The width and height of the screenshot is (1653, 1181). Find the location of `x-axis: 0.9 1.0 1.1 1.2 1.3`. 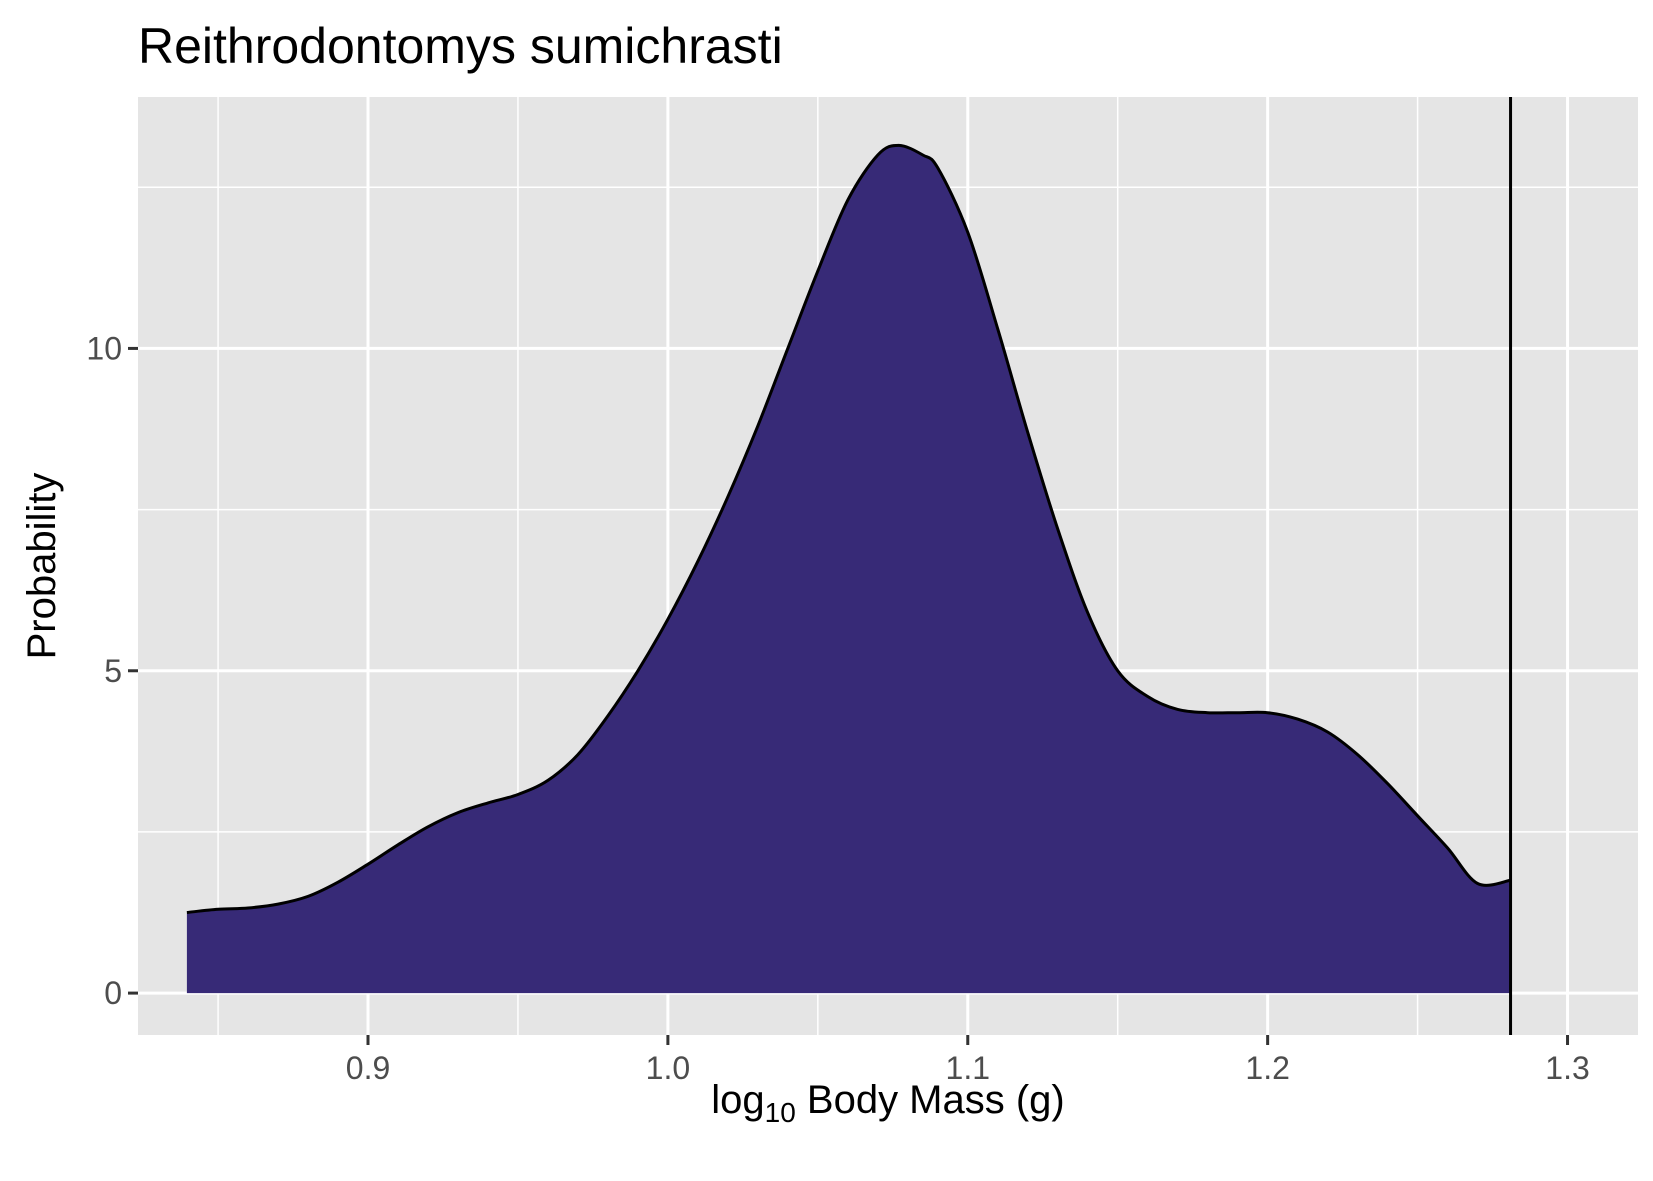

x-axis: 0.9 1.0 1.1 1.2 1.3 is located at coordinates (968, 1060).